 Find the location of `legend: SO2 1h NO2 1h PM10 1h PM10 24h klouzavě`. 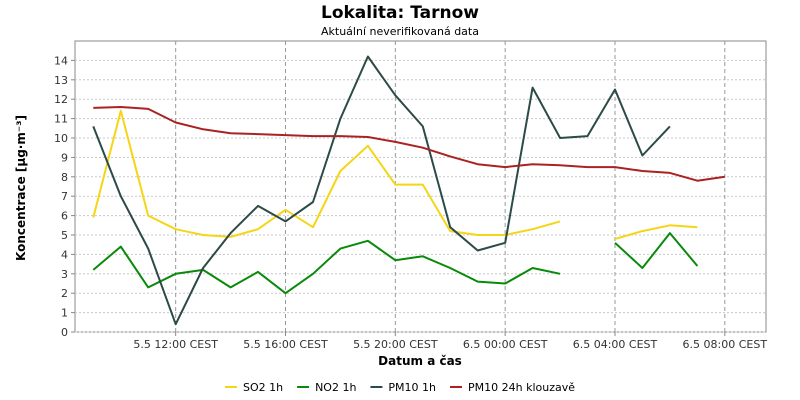

legend: SO2 1h NO2 1h PM10 1h PM10 24h klouzavě is located at coordinates (399, 387).